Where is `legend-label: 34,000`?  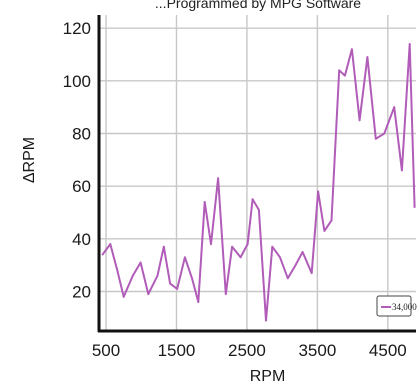 legend-label: 34,000 is located at coordinates (404, 307).